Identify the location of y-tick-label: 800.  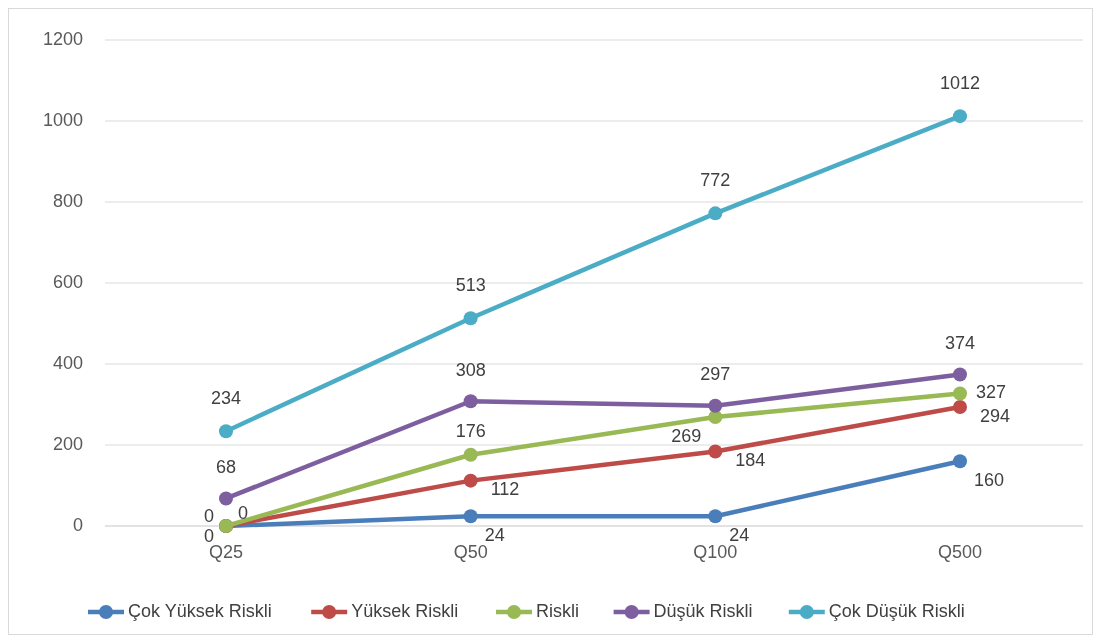
(67, 200).